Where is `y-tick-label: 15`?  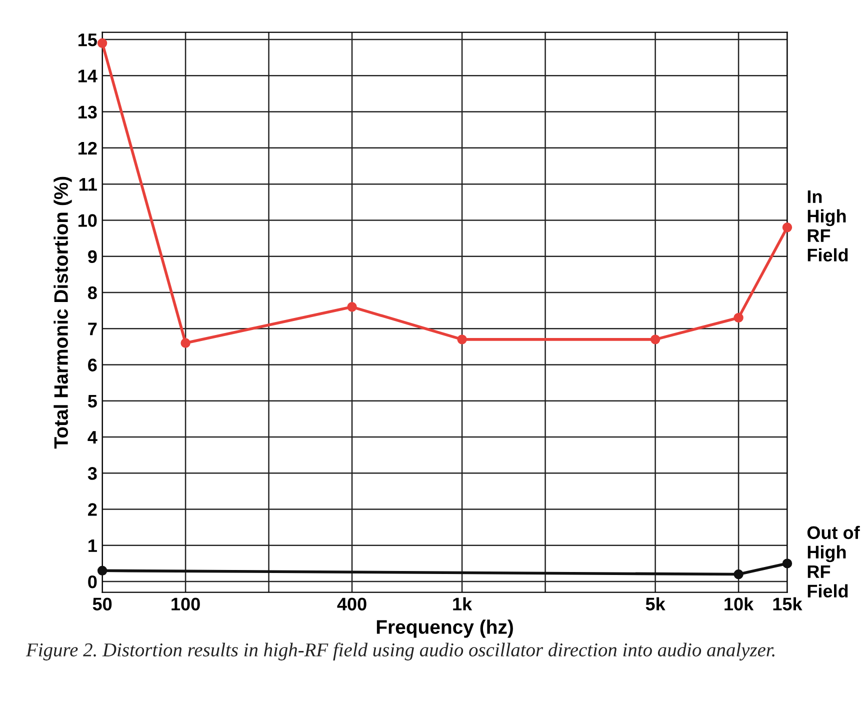
y-tick-label: 15 is located at coordinates (87, 40).